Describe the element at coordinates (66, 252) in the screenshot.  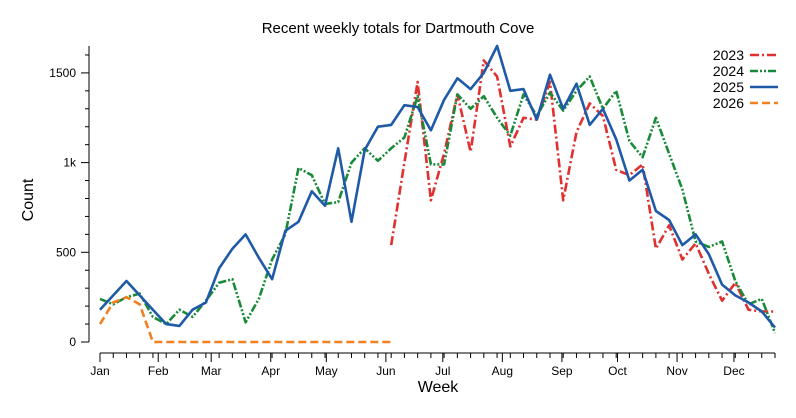
I see `y-tick-label: 500` at that location.